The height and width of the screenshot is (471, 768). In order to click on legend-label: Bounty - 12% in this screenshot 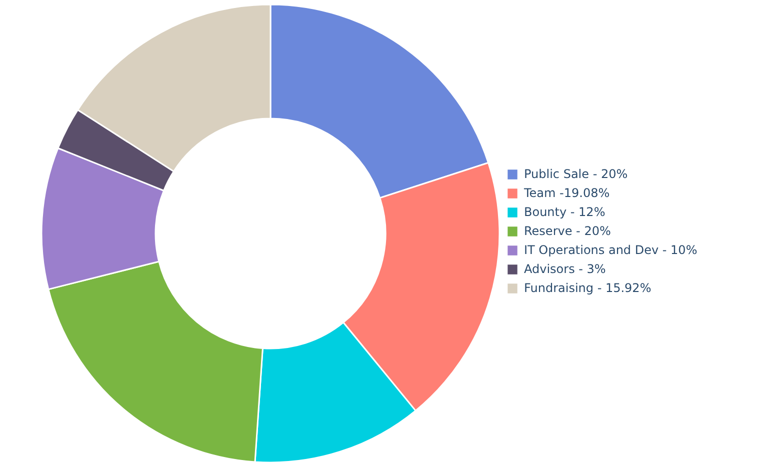, I will do `click(565, 212)`.